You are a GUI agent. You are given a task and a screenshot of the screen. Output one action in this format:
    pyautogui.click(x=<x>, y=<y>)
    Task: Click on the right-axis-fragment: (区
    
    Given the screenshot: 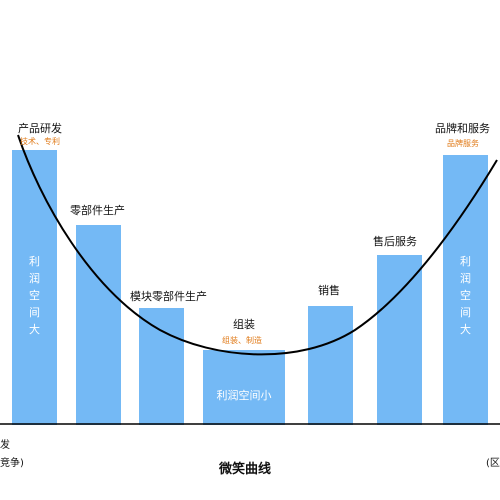 What is the action you would take?
    pyautogui.click(x=493, y=463)
    